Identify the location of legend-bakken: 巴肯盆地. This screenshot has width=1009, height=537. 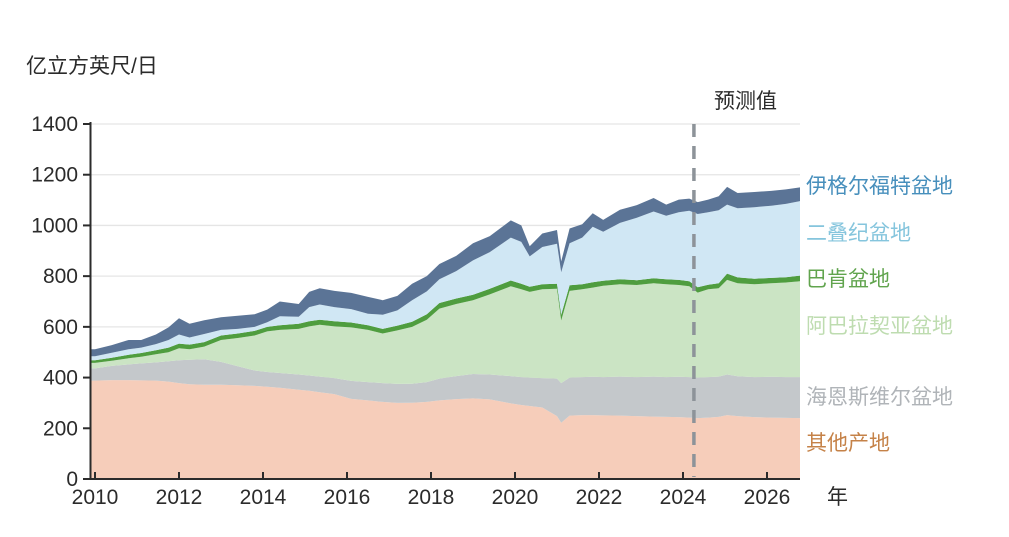
(848, 279).